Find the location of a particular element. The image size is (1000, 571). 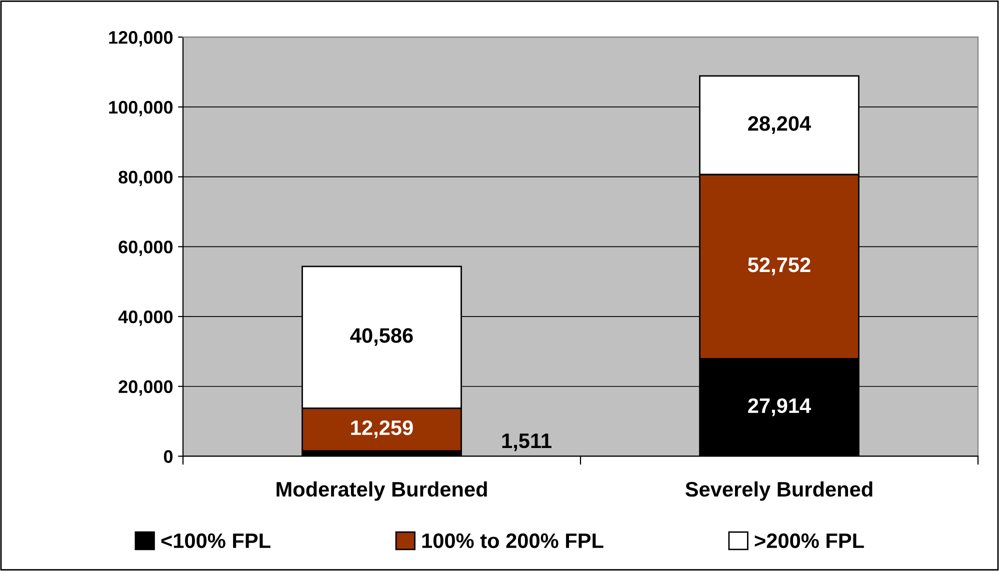

text: 52,752 is located at coordinates (779, 266).